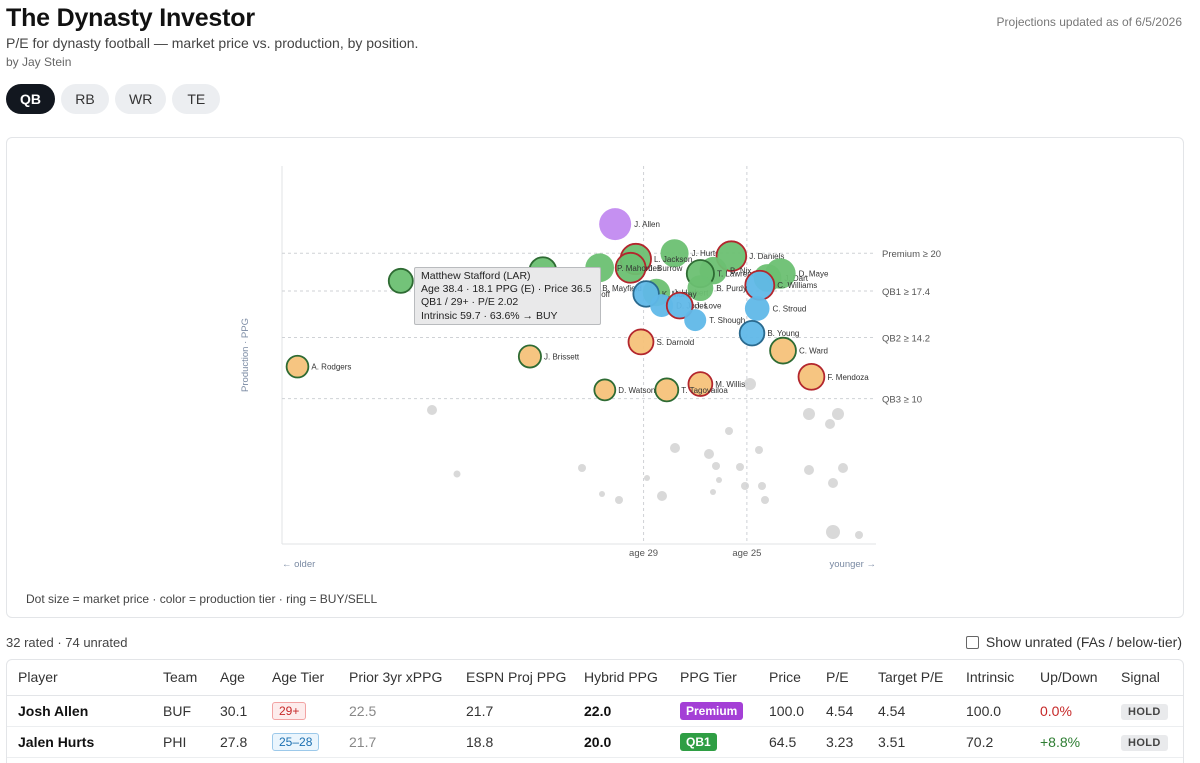  What do you see at coordinates (786, 742) in the screenshot?
I see `cell-price: 64.5` at bounding box center [786, 742].